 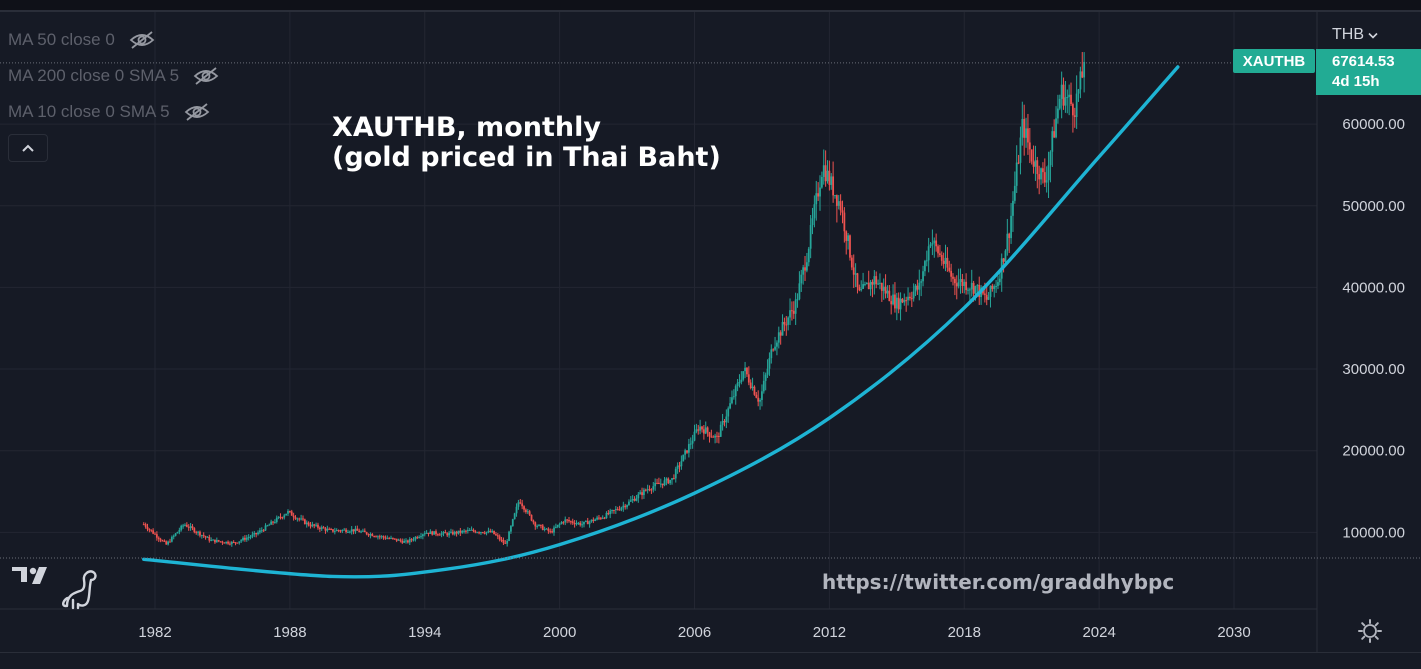 I want to click on x-tick-label: 2024, so click(x=1098, y=632).